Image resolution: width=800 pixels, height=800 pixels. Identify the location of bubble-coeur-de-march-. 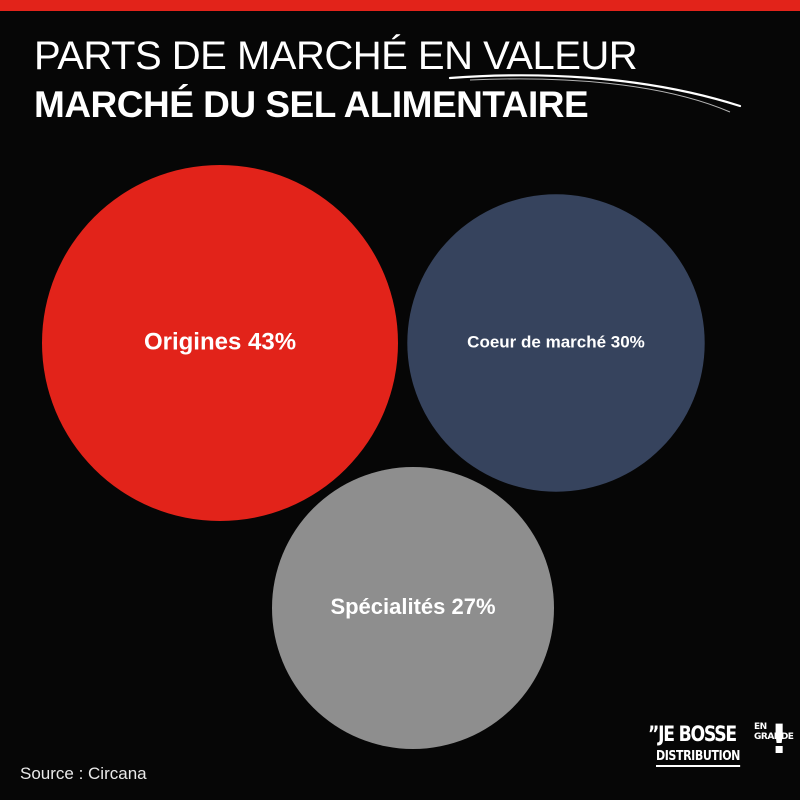
(556, 343).